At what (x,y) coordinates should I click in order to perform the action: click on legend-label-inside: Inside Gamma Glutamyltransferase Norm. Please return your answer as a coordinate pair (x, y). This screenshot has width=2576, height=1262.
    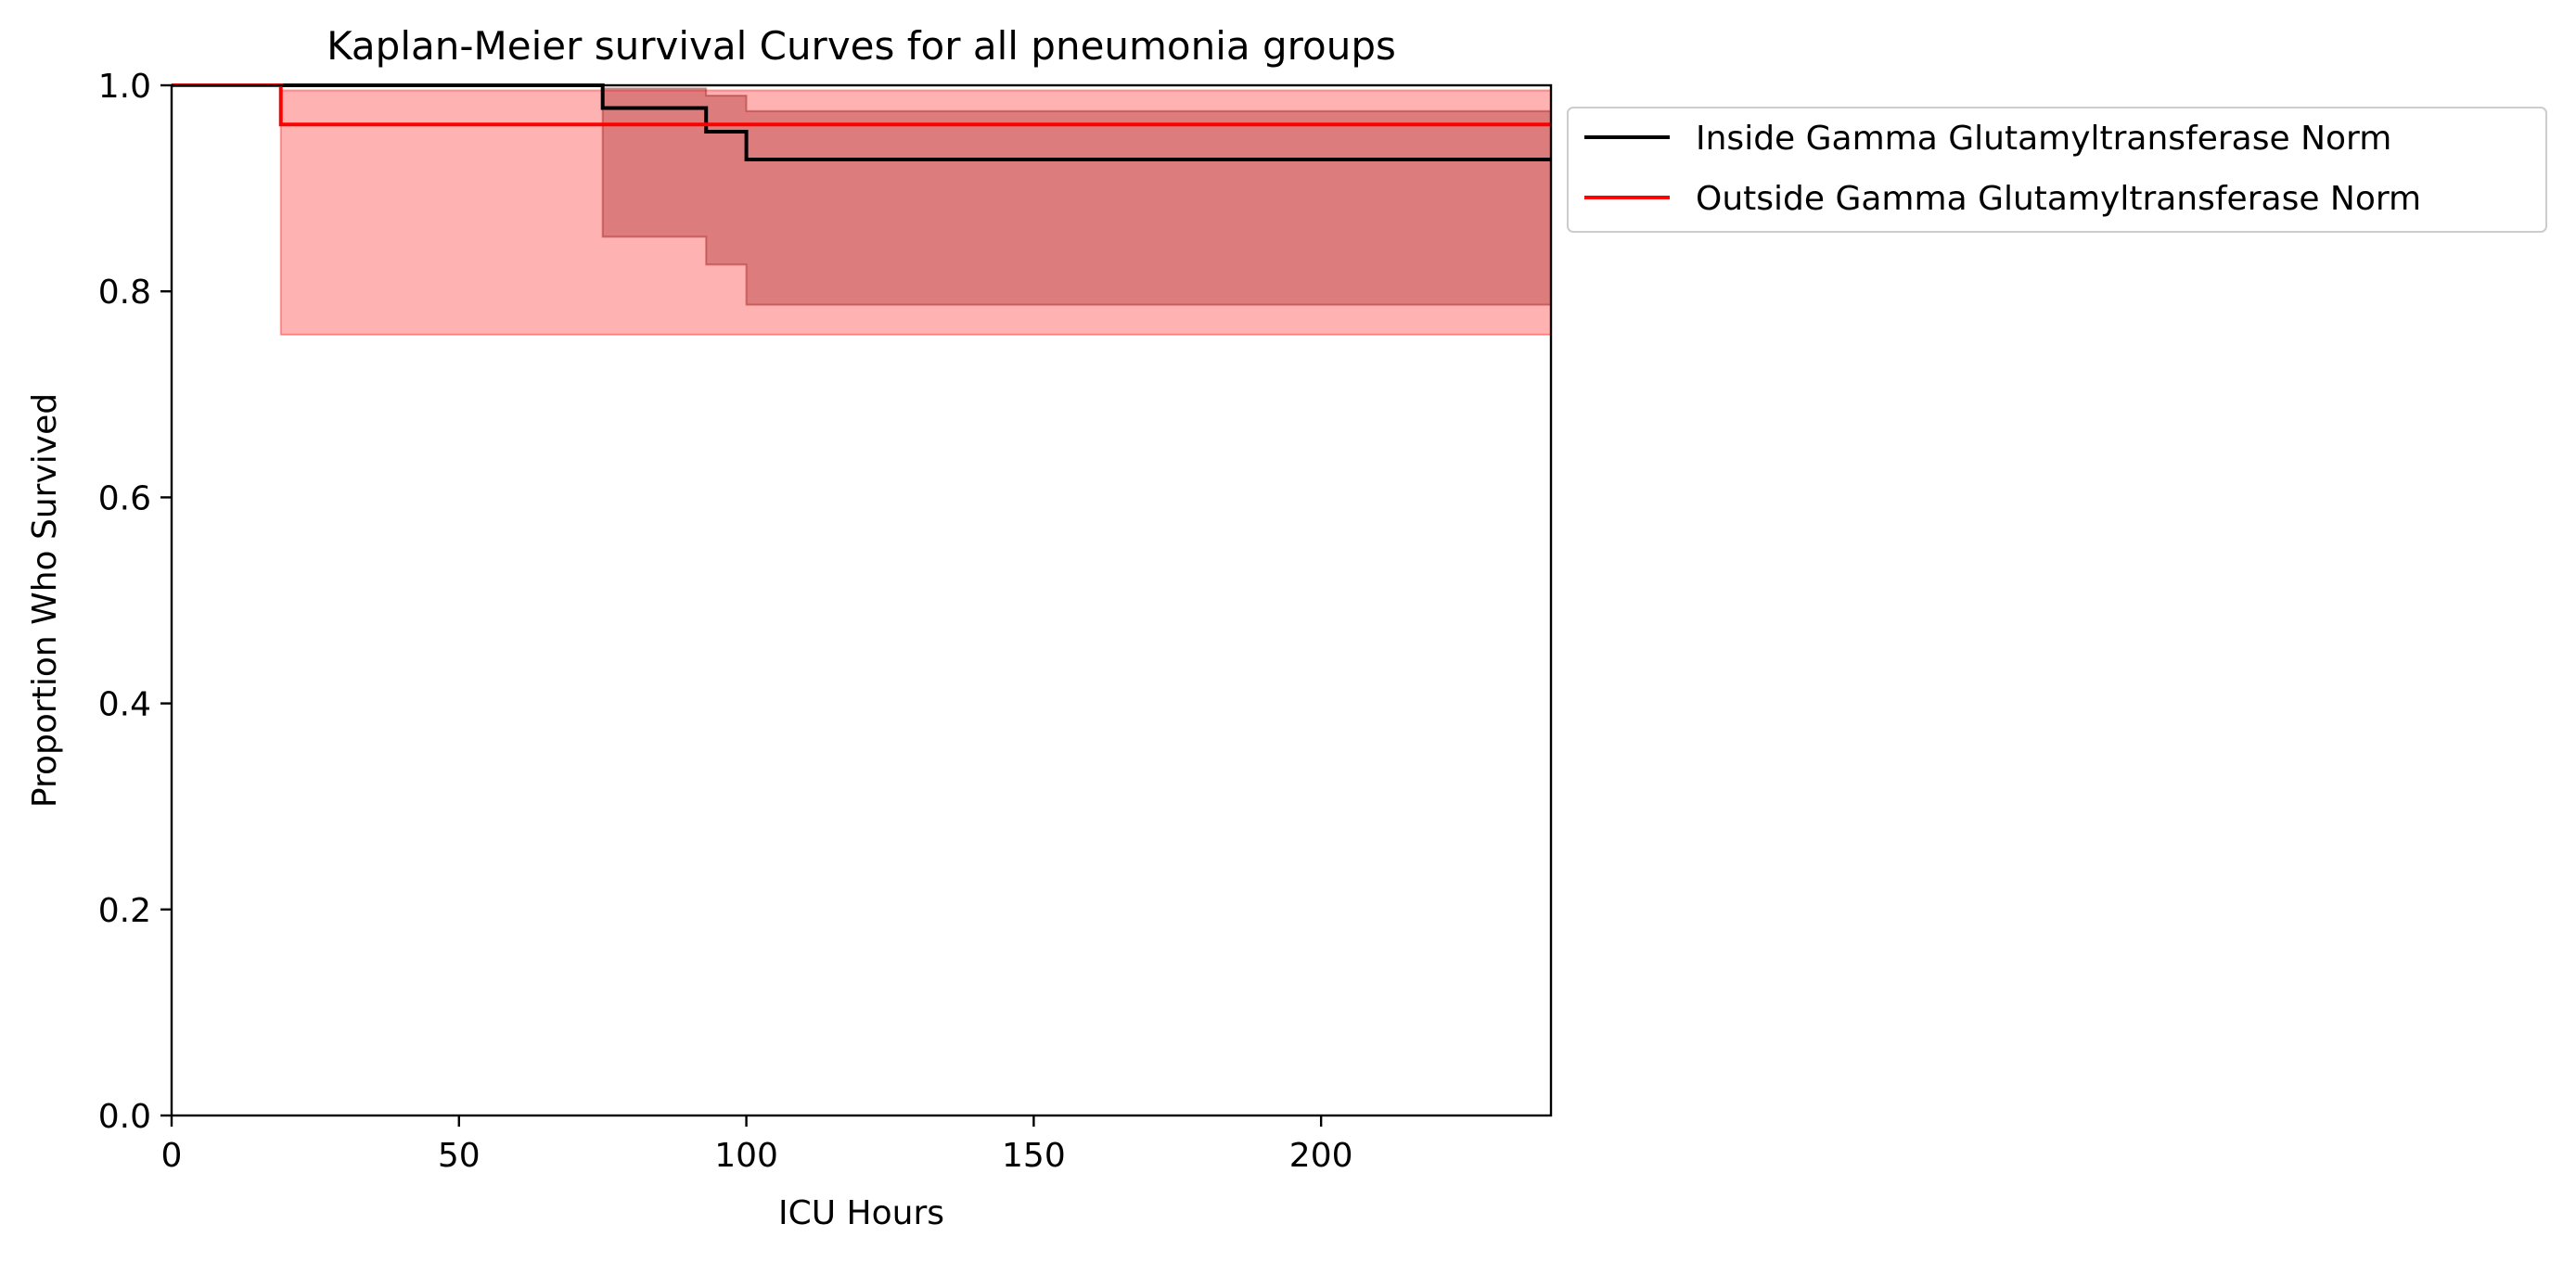
    Looking at the image, I should click on (2043, 139).